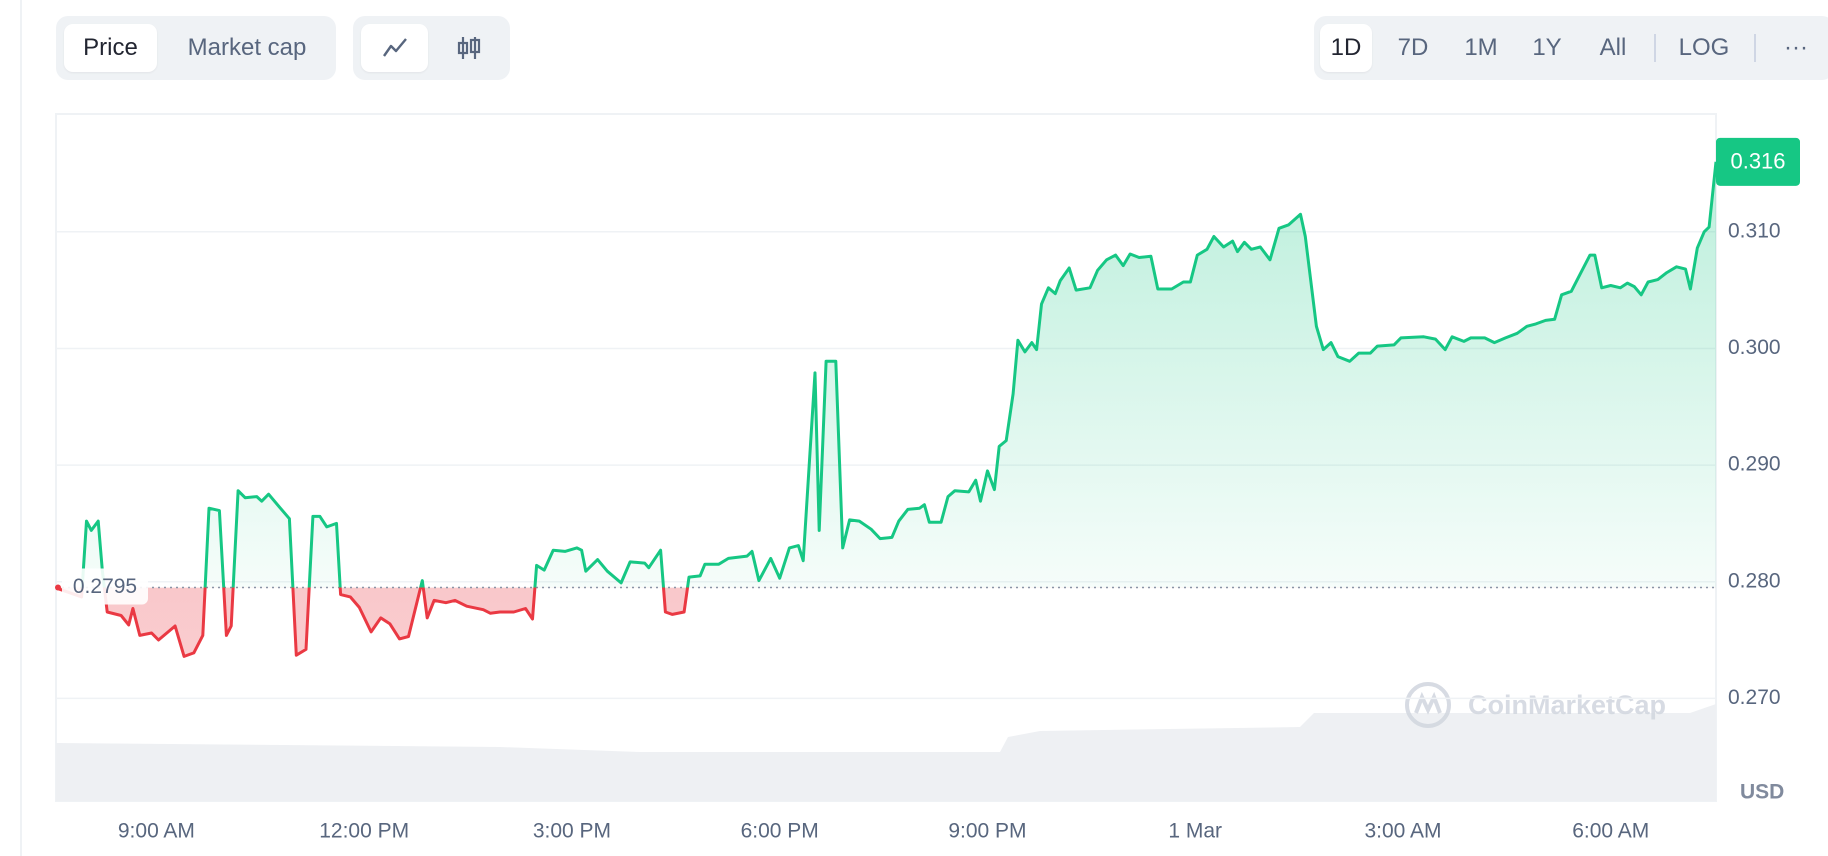 The height and width of the screenshot is (856, 1828). What do you see at coordinates (1754, 347) in the screenshot?
I see `y-tick-label: 0.300` at bounding box center [1754, 347].